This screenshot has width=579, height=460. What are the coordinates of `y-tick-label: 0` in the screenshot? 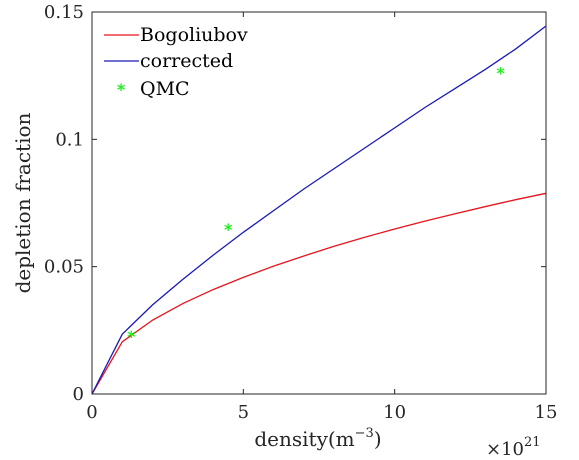 It's located at (78, 394).